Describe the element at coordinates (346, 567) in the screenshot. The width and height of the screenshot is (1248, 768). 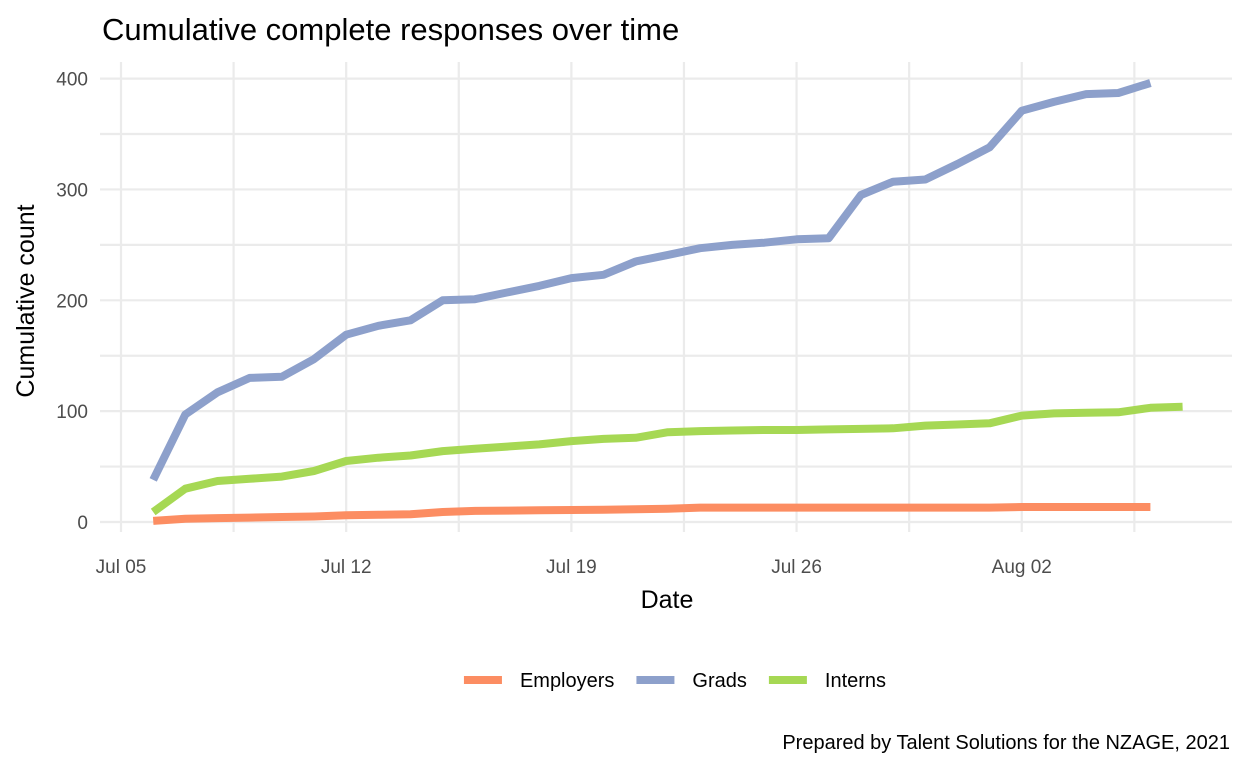
I see `x-tick-label: Jul 12` at that location.